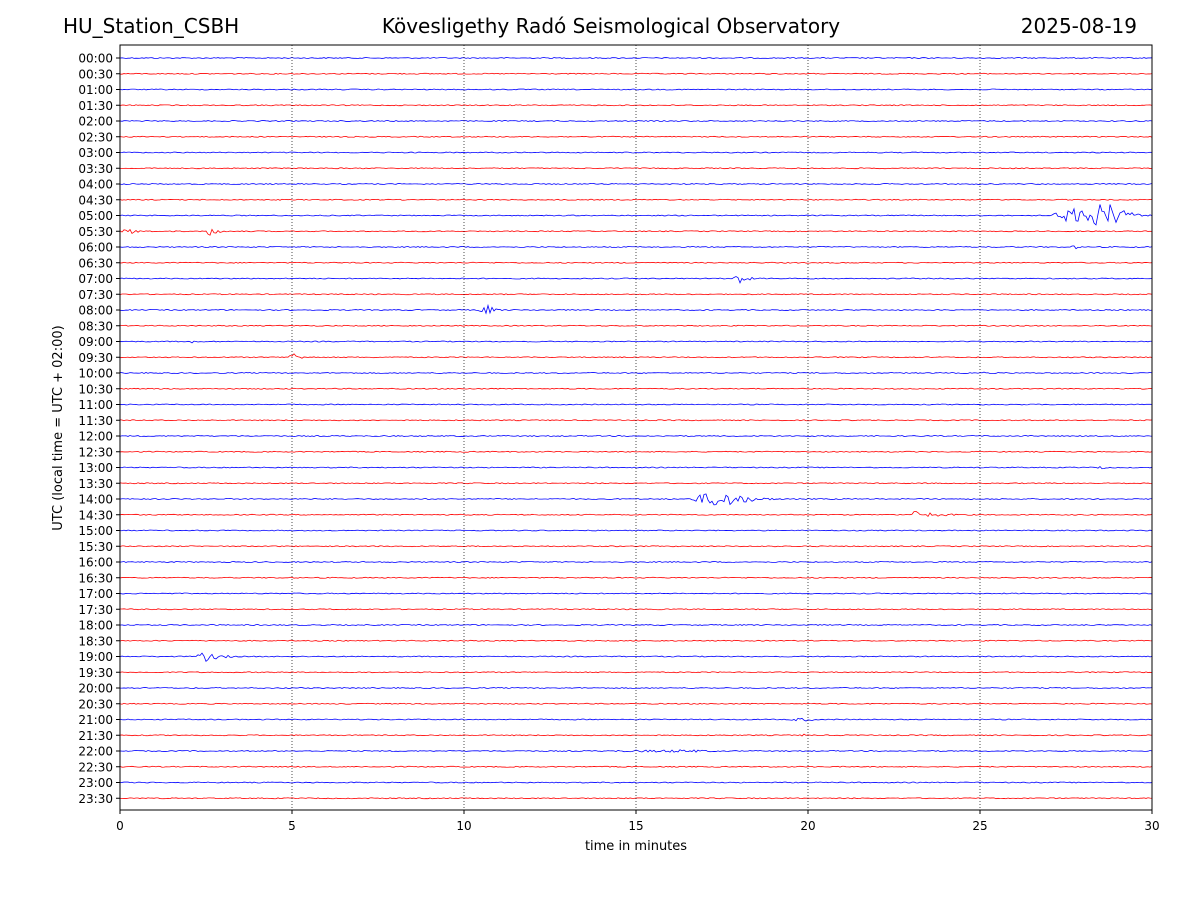 The image size is (1200, 900). What do you see at coordinates (95, 153) in the screenshot?
I see `y-tick-label: 03:00` at bounding box center [95, 153].